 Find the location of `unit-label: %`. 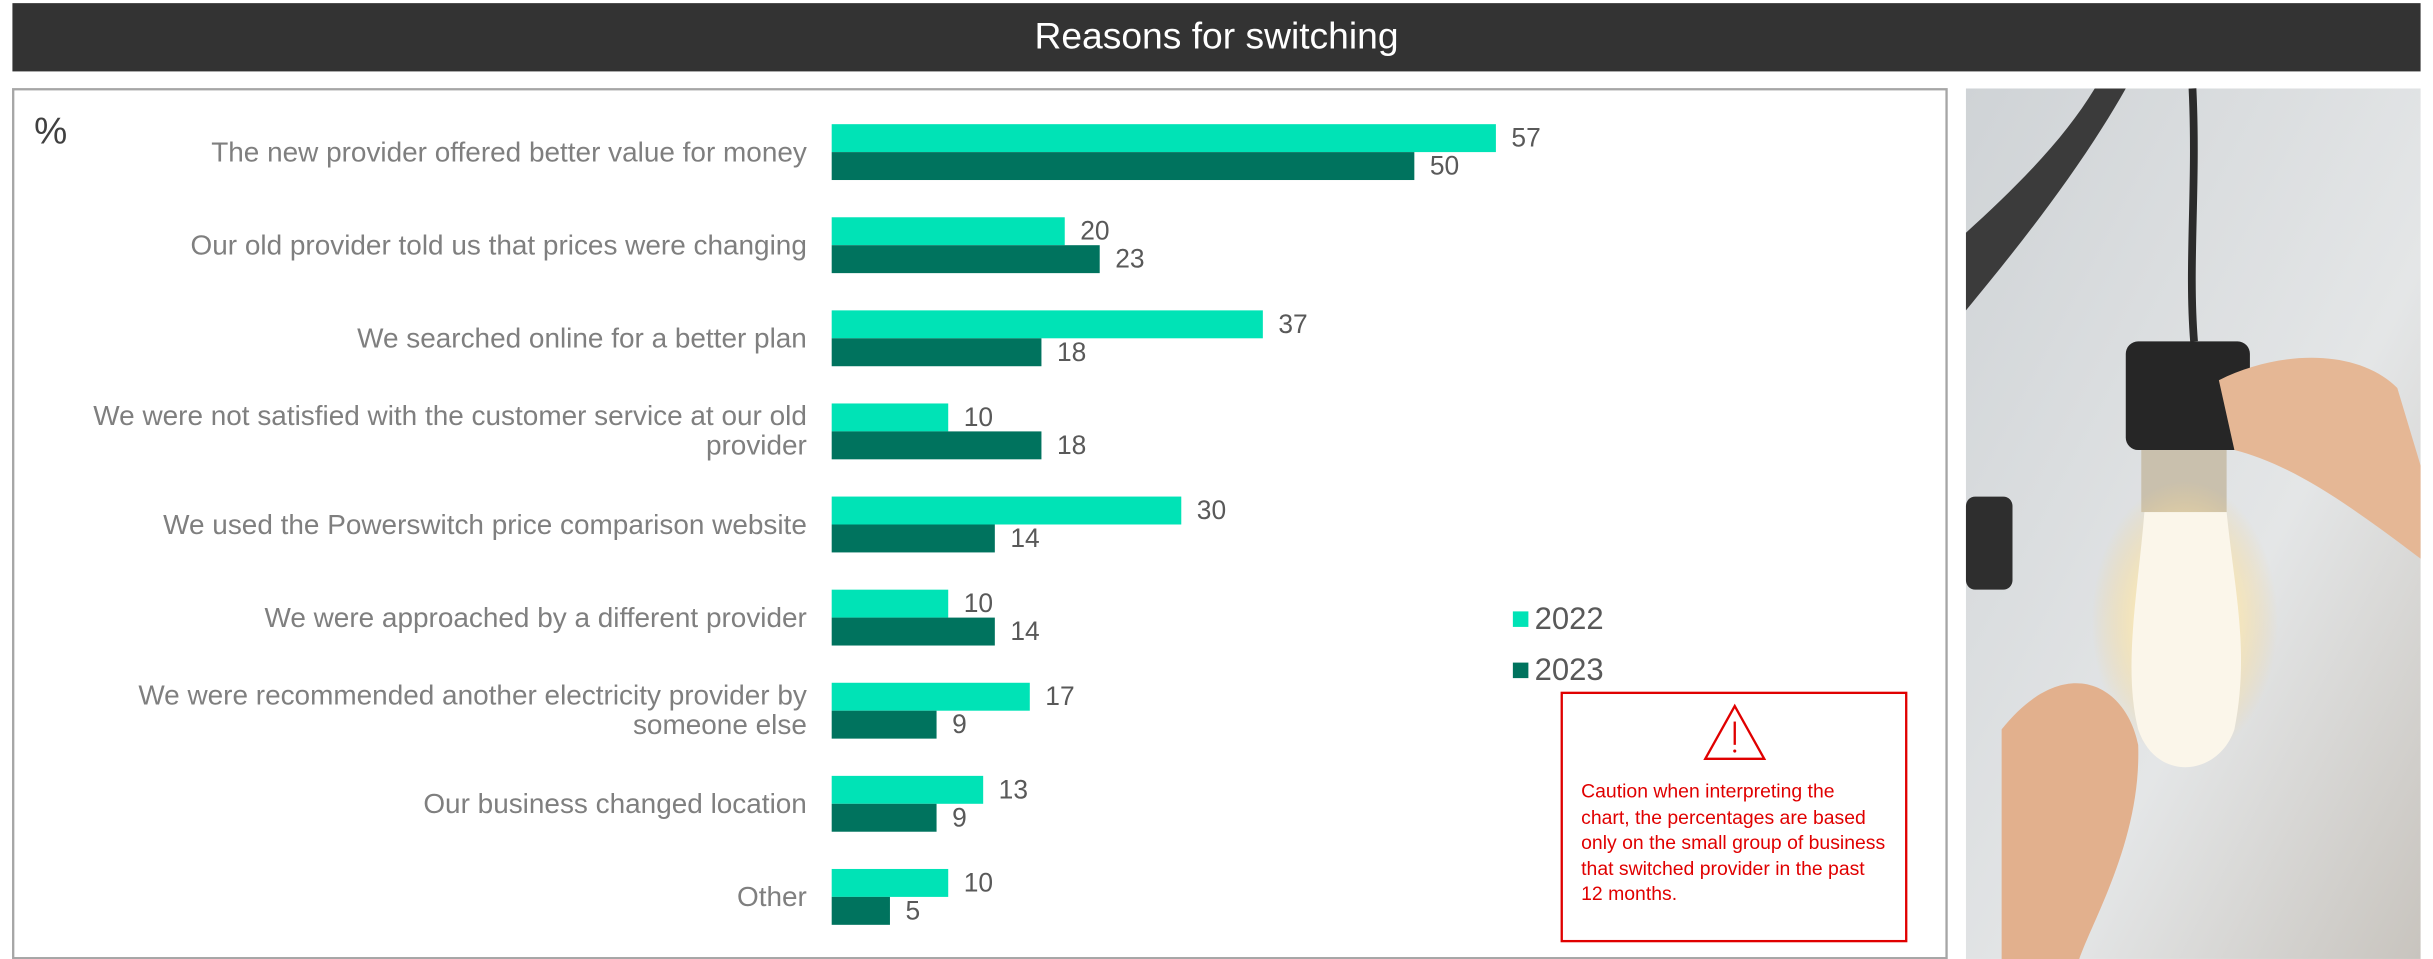

unit-label: % is located at coordinates (50, 130).